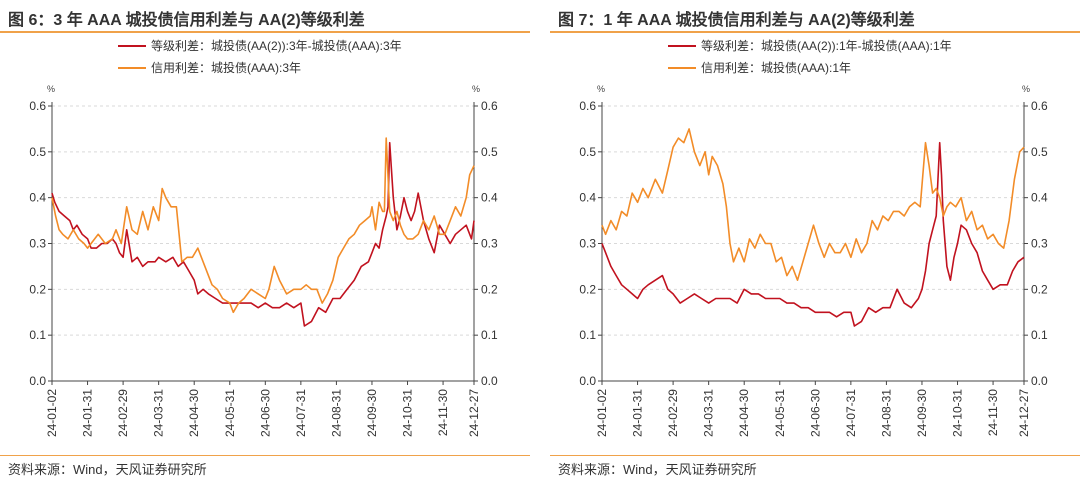  Describe the element at coordinates (826, 45) in the screenshot. I see `legend-label: 等级利差：城投债(AA(2)):1年-城投债(AAA):1年` at that location.